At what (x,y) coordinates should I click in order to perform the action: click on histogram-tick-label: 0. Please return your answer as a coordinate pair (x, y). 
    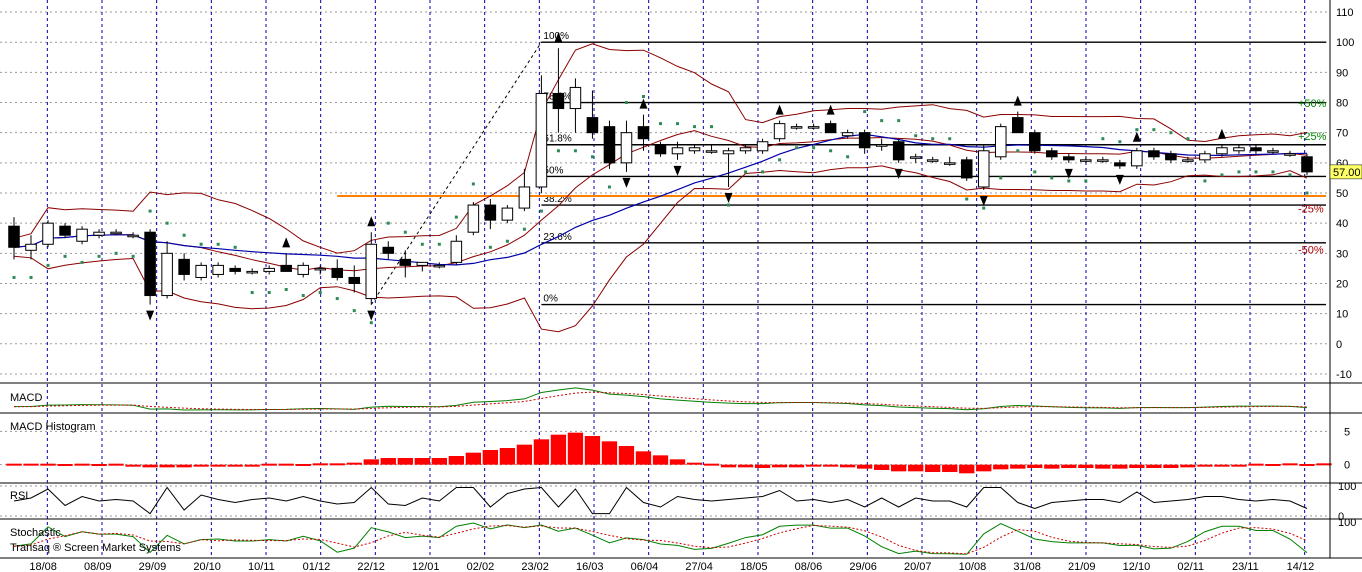
    Looking at the image, I should click on (1347, 466).